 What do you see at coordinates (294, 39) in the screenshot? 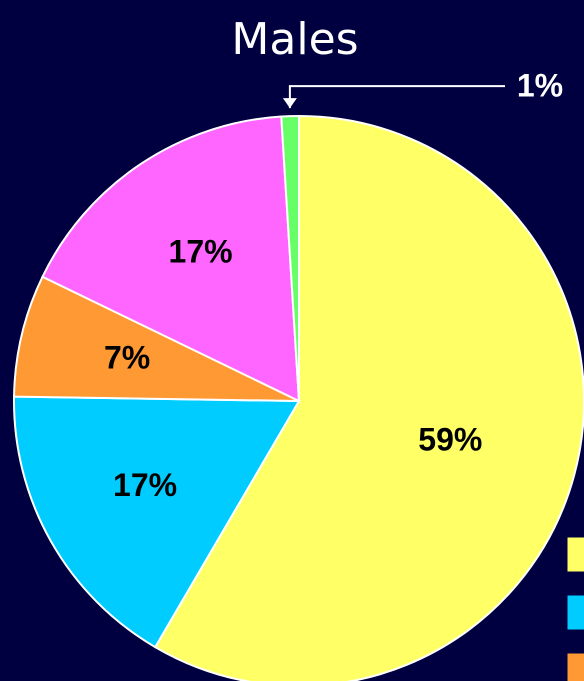
I see `chart-title: Males` at bounding box center [294, 39].